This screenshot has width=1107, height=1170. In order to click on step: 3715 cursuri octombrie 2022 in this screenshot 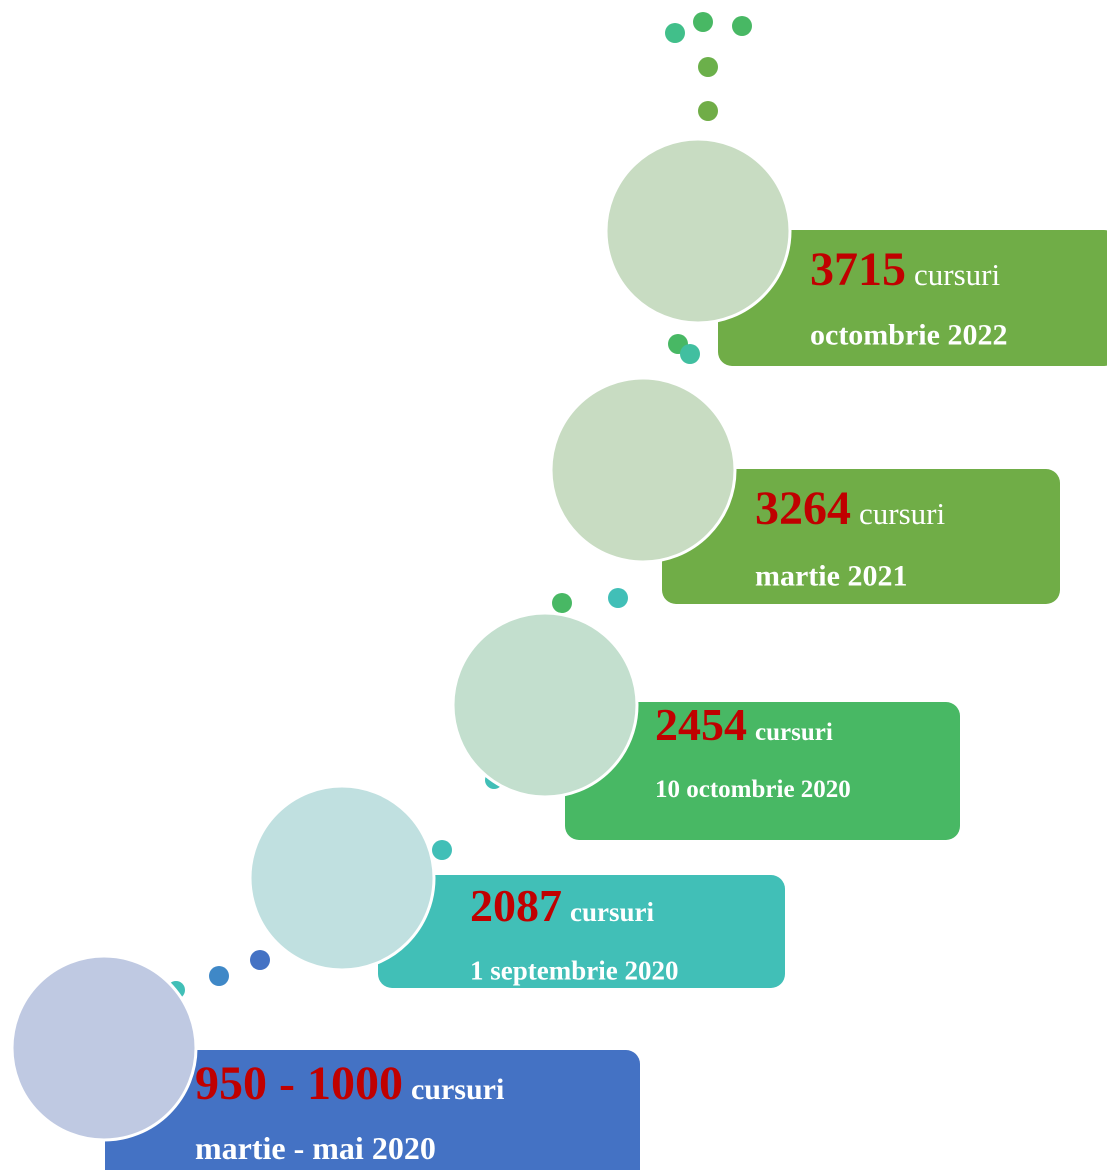, I will do `click(855, 251)`.